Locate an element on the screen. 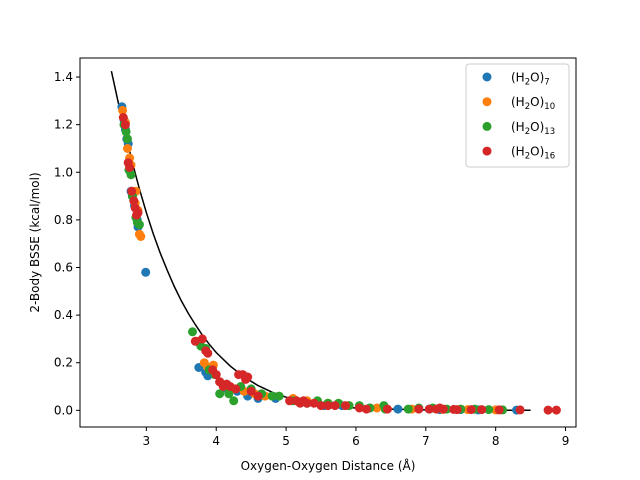 The height and width of the screenshot is (480, 640). legend-label: (H2O)13 is located at coordinates (533, 128).